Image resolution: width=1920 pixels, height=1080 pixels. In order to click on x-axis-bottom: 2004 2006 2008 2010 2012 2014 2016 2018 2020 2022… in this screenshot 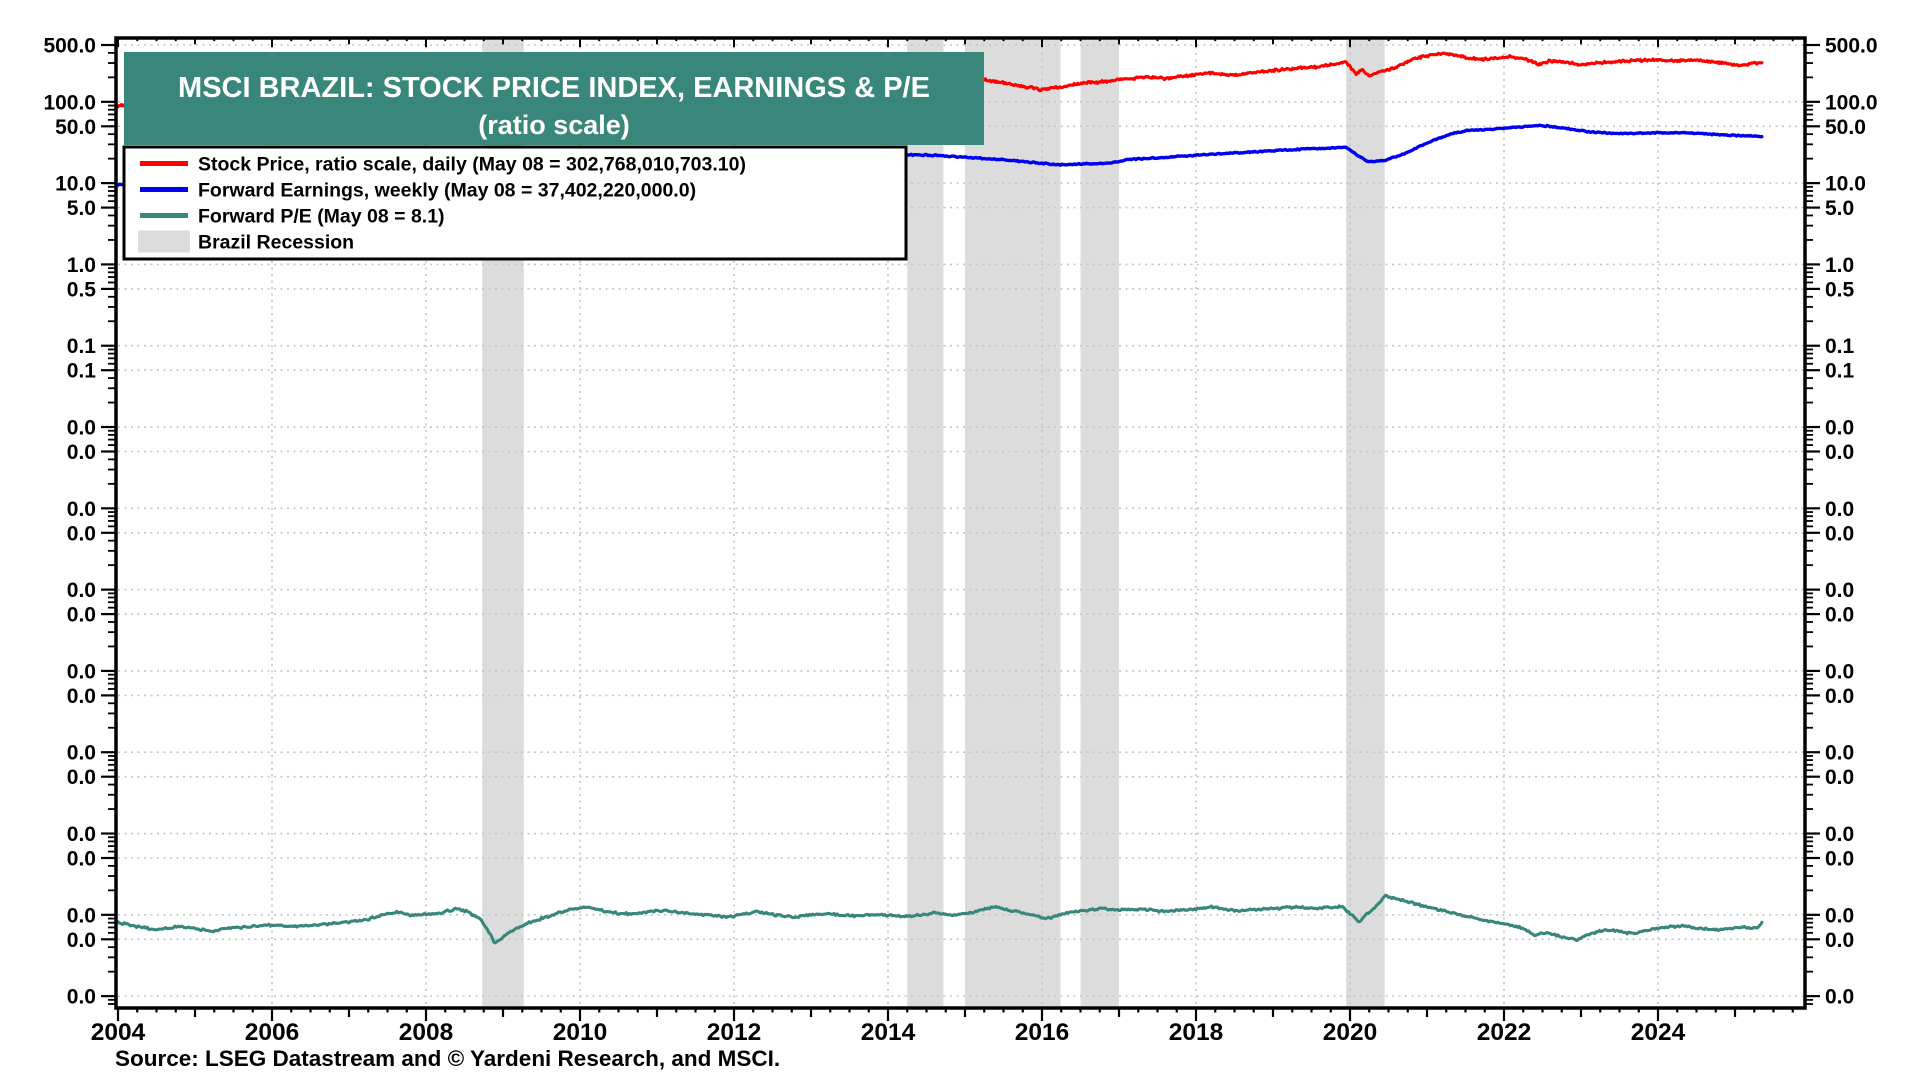, I will do `click(942, 1027)`.